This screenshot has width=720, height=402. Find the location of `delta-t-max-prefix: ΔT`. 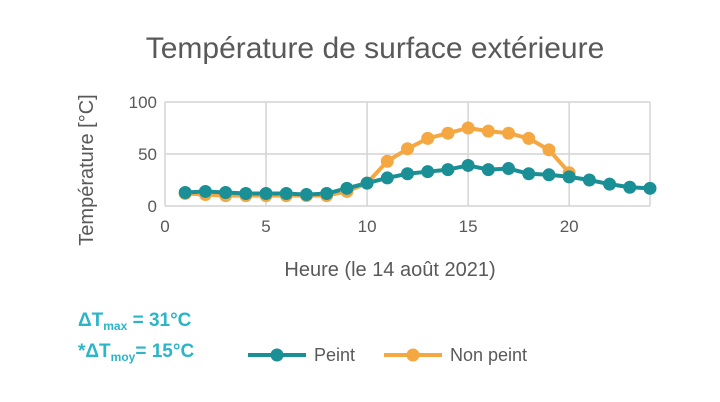

delta-t-max-prefix: ΔT is located at coordinates (91, 320).